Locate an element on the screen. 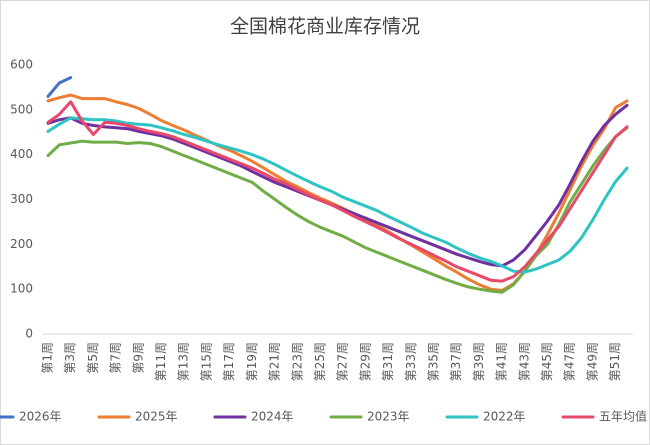  y-tick-label: 100 is located at coordinates (21, 289).